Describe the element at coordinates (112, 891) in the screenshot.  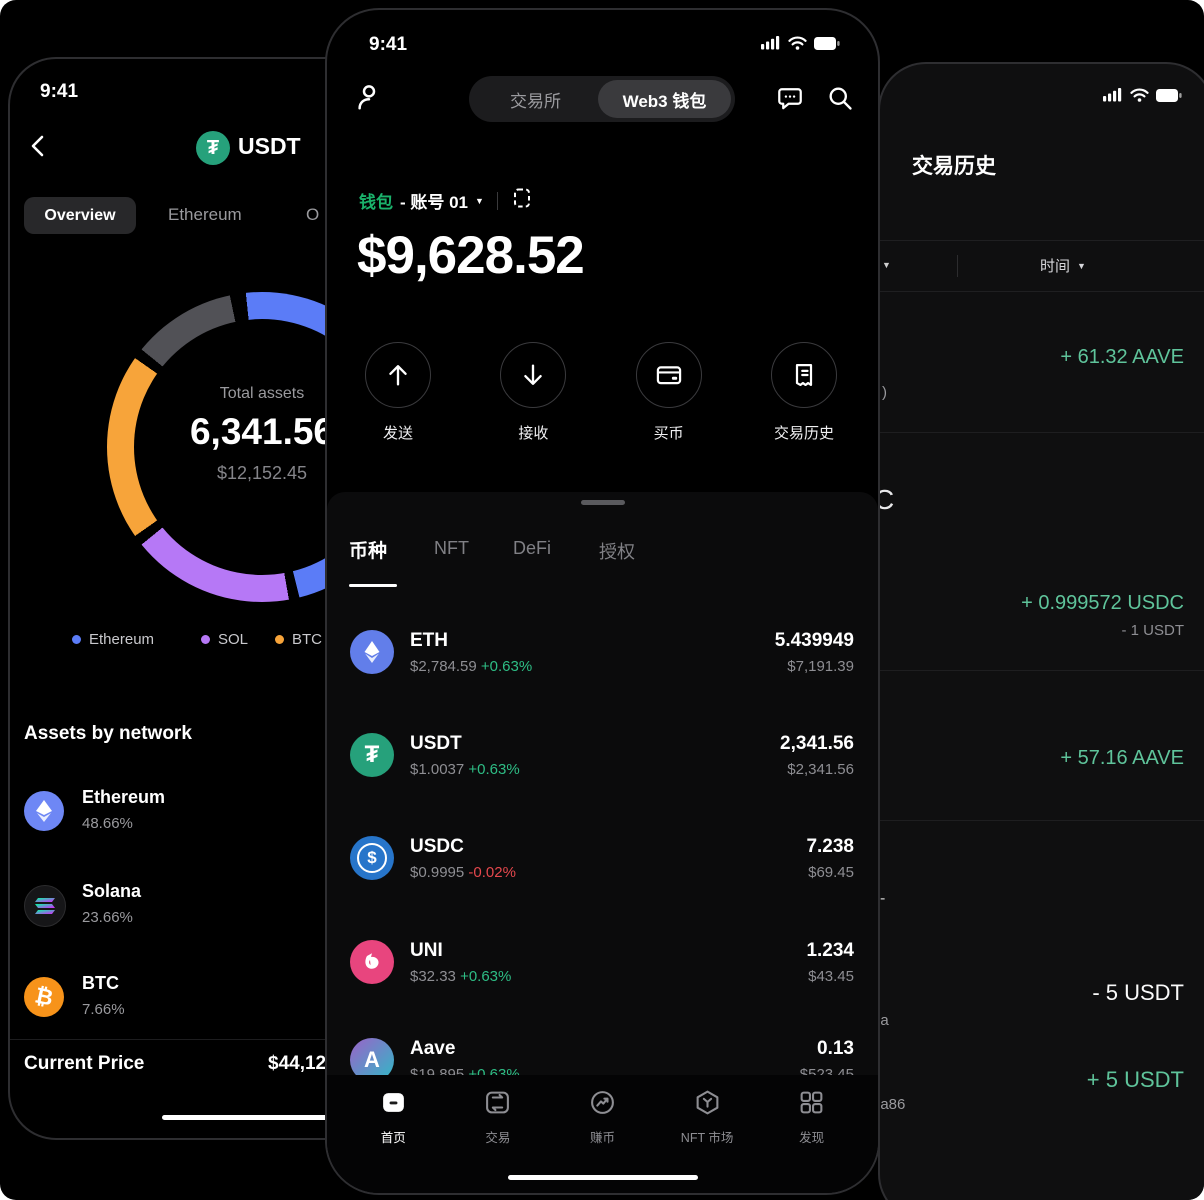
I see `network-row-name: Solana` at that location.